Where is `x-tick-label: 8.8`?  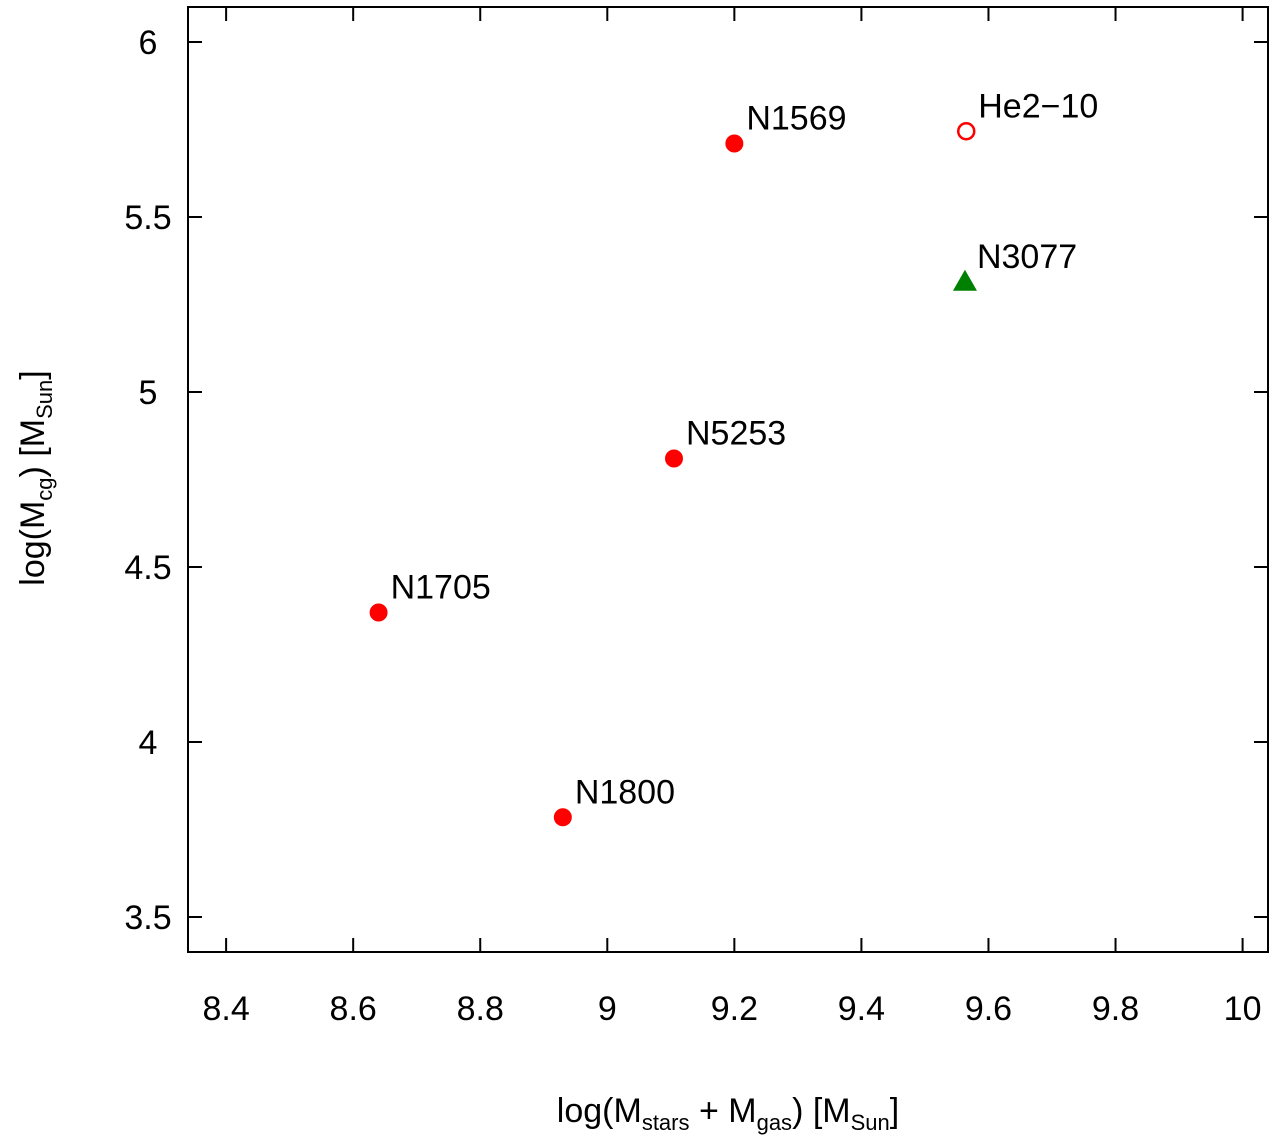
x-tick-label: 8.8 is located at coordinates (480, 1009).